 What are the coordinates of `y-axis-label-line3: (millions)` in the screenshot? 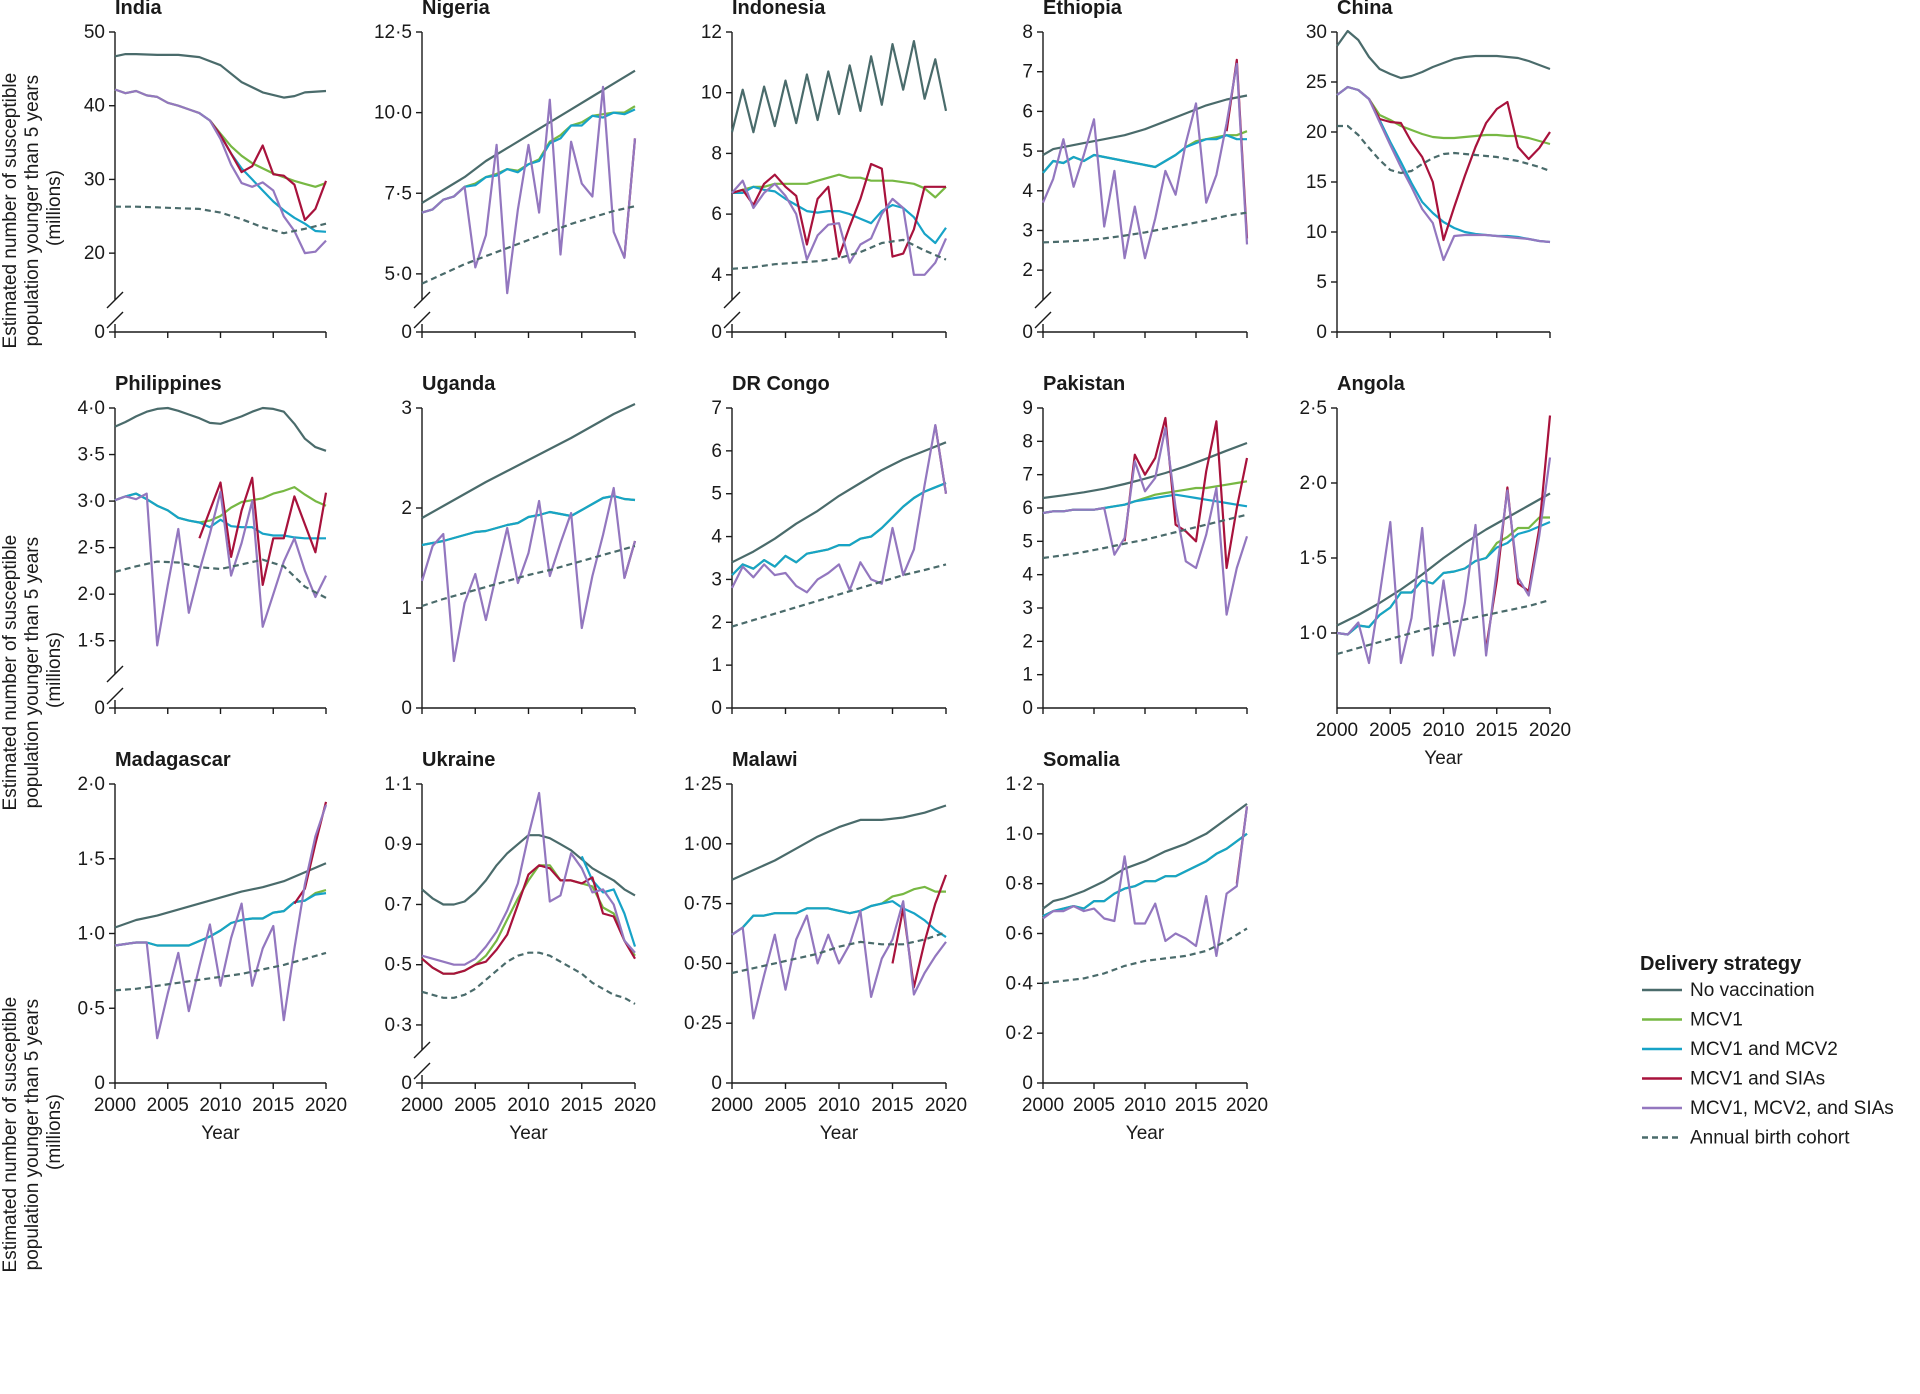 It's located at (54, 670).